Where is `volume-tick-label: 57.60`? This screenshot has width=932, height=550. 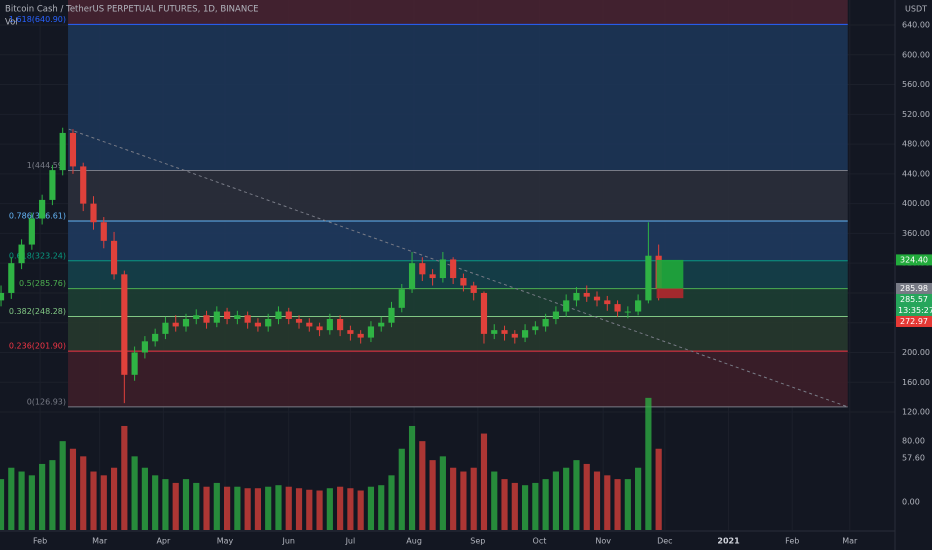 volume-tick-label: 57.60 is located at coordinates (913, 458).